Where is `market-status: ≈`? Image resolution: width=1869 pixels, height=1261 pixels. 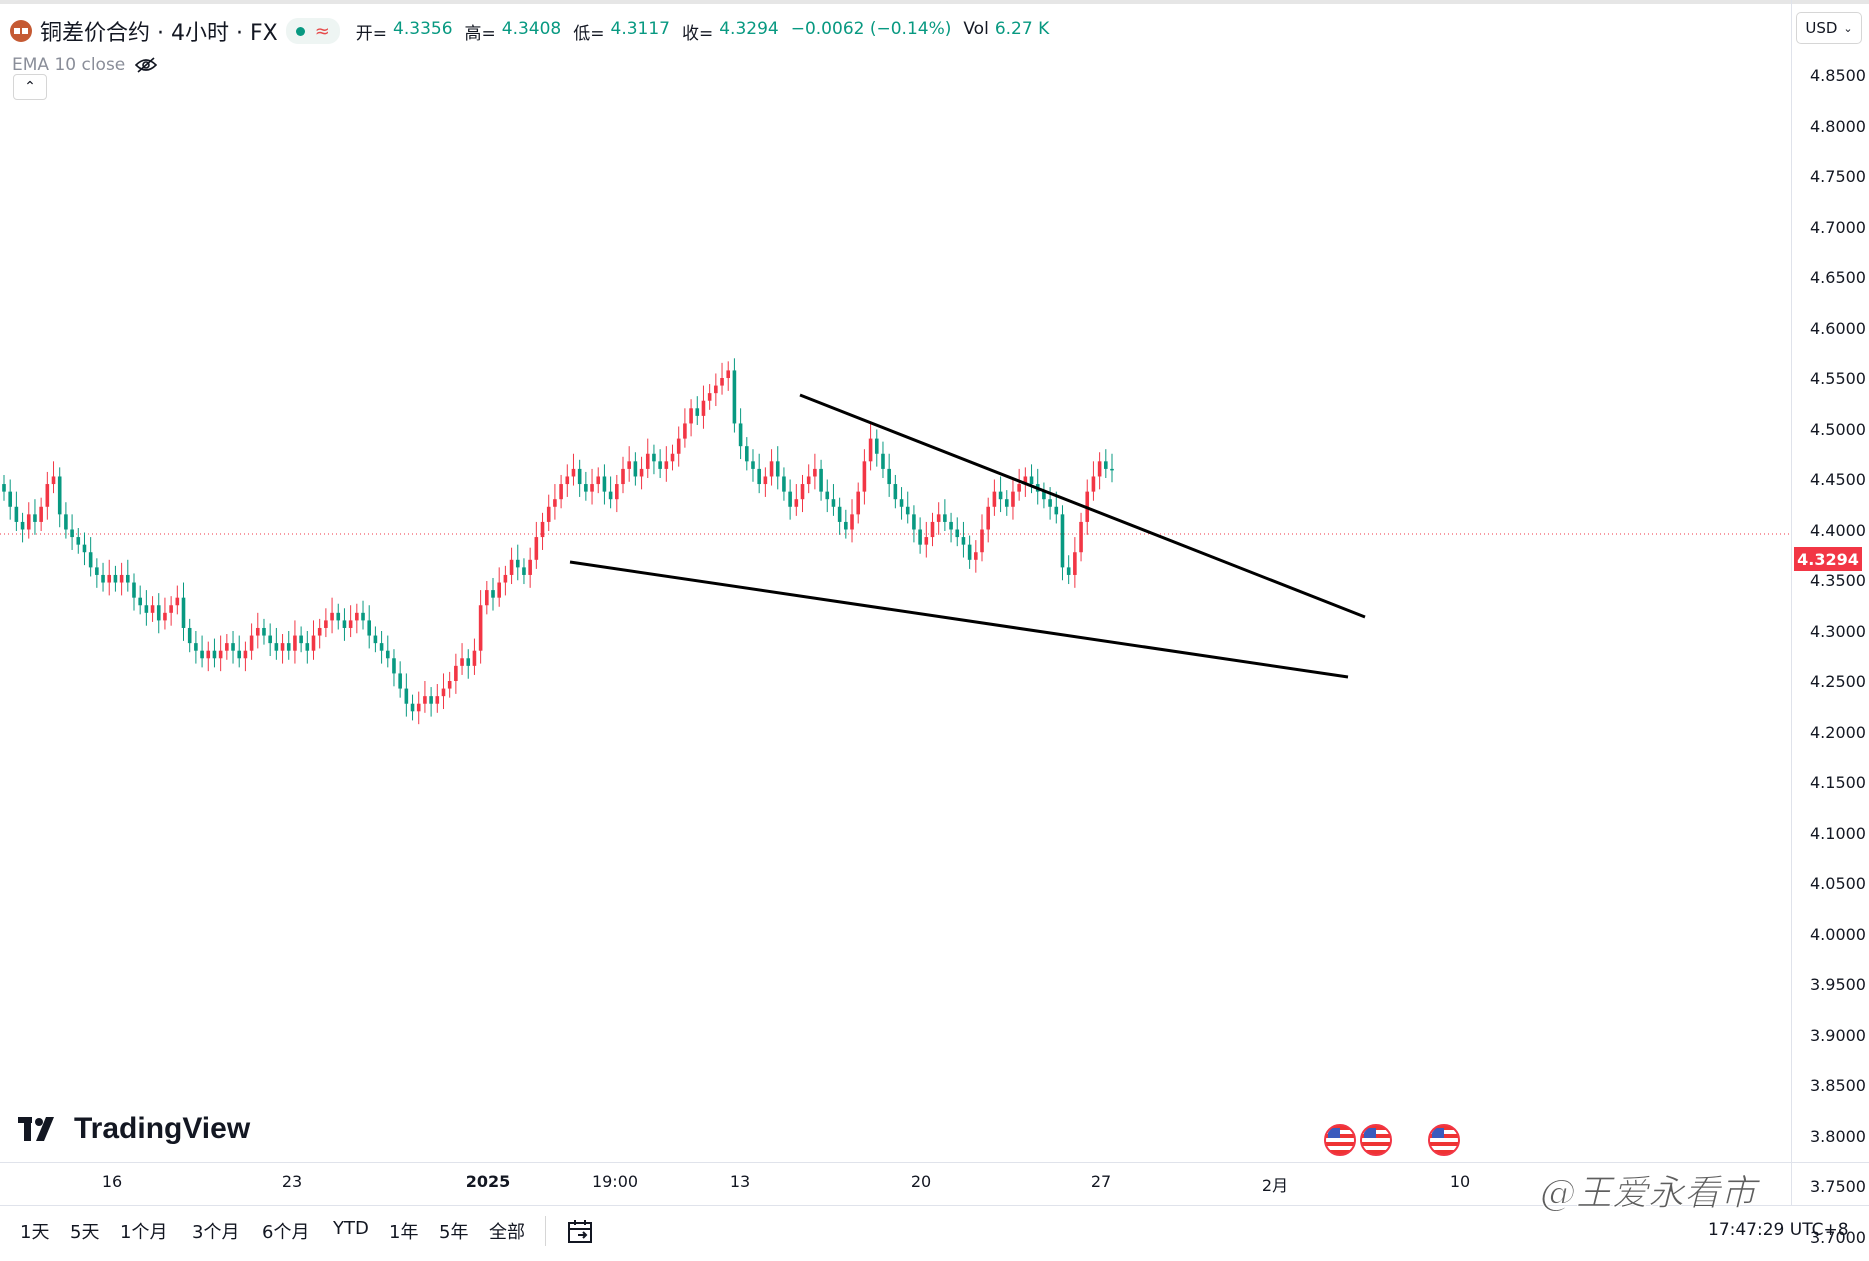 market-status: ≈ is located at coordinates (312, 31).